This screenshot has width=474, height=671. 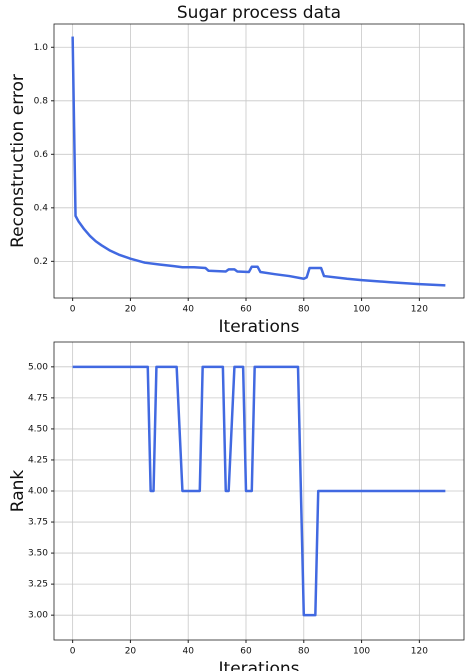 What do you see at coordinates (38, 367) in the screenshot?
I see `y-tick-label: 5.00` at bounding box center [38, 367].